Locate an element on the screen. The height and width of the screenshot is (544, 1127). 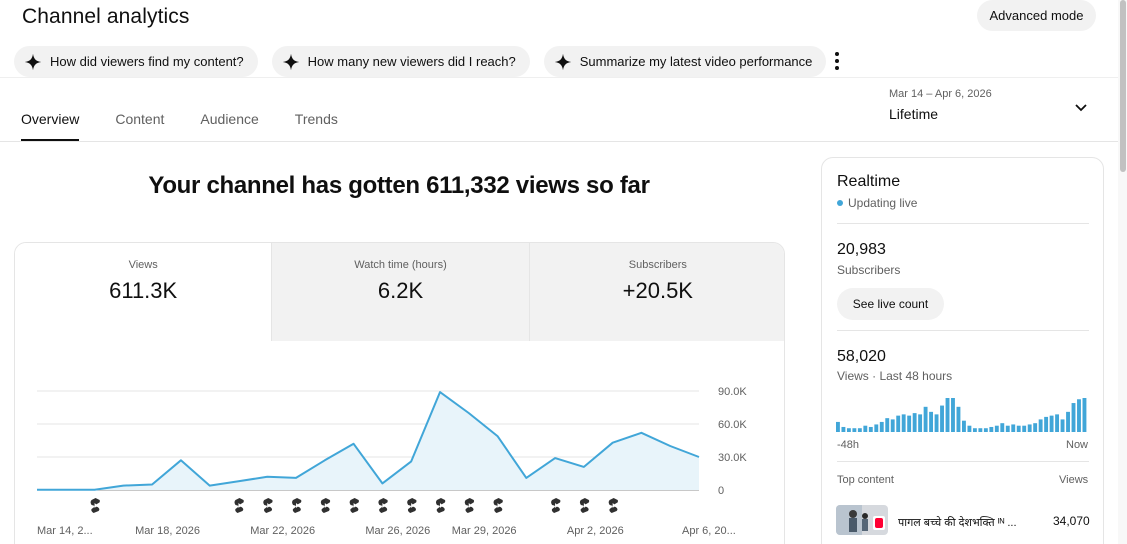
tab-overview: Overview is located at coordinates (50, 126).